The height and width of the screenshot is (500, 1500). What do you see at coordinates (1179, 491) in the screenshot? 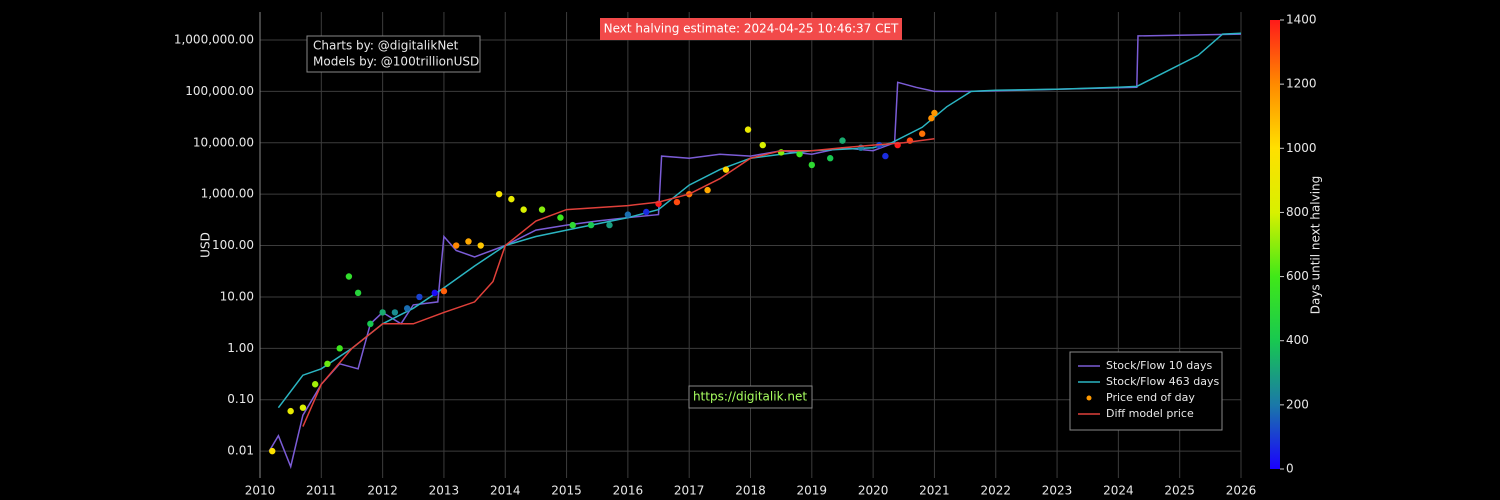
I see `x-tick-label: 2025` at bounding box center [1179, 491].